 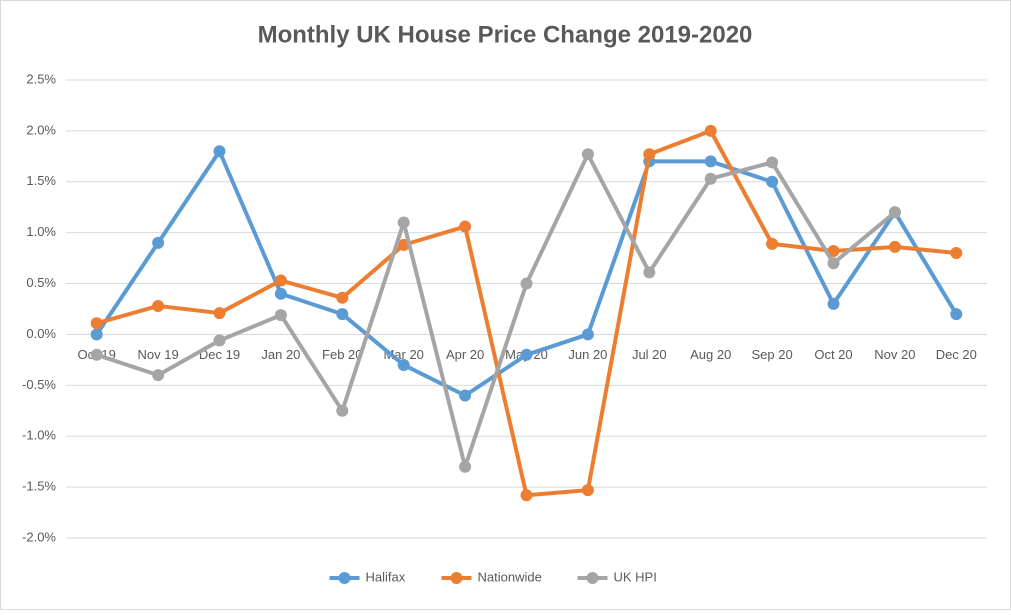 What do you see at coordinates (465, 354) in the screenshot?
I see `x-tick-label: Apr 20` at bounding box center [465, 354].